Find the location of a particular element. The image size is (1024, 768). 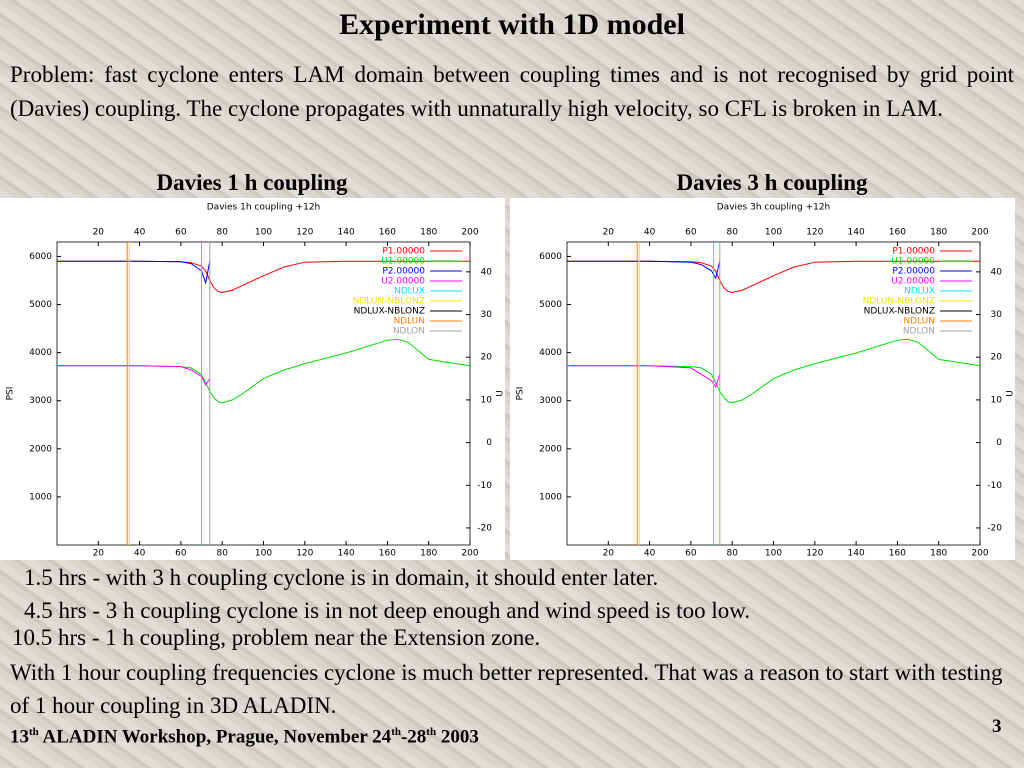

chart-title: Davies 1h coupling +12h is located at coordinates (264, 208).